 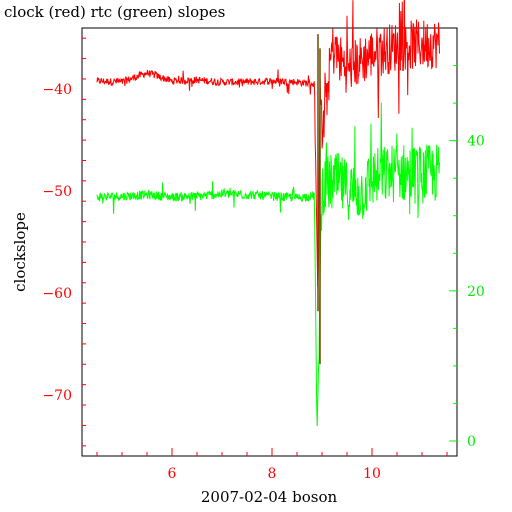 I want to click on right-axis: 0 20 40, so click(x=467, y=257).